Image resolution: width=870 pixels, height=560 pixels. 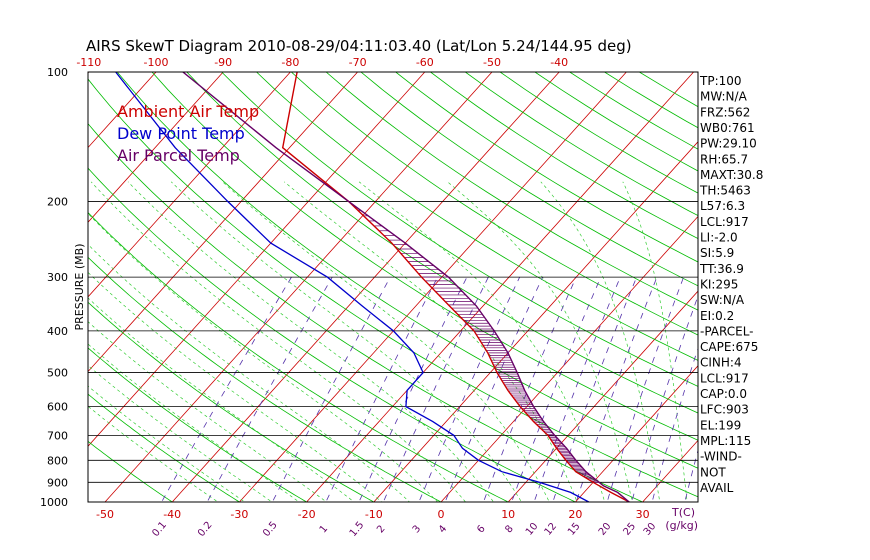 I want to click on index-value: WB0:761, so click(x=727, y=128).